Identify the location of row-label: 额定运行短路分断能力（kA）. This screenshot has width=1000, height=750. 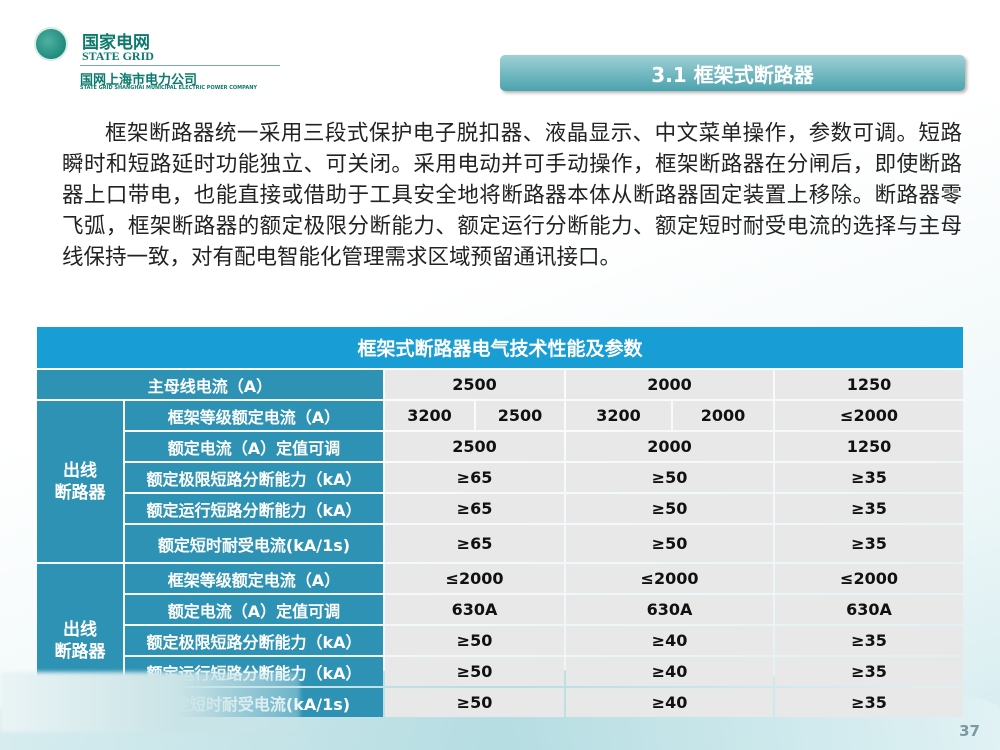
(254, 508).